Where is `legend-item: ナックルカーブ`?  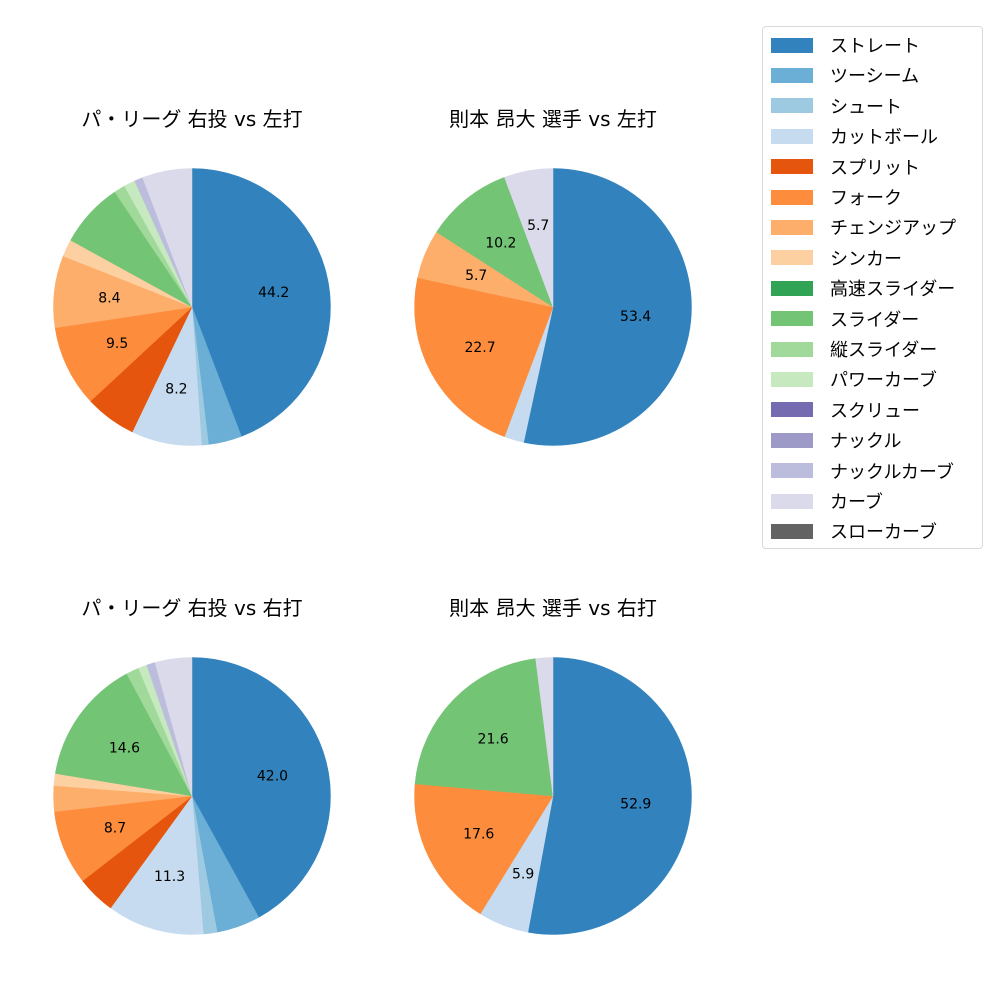
legend-item: ナックルカーブ is located at coordinates (862, 471).